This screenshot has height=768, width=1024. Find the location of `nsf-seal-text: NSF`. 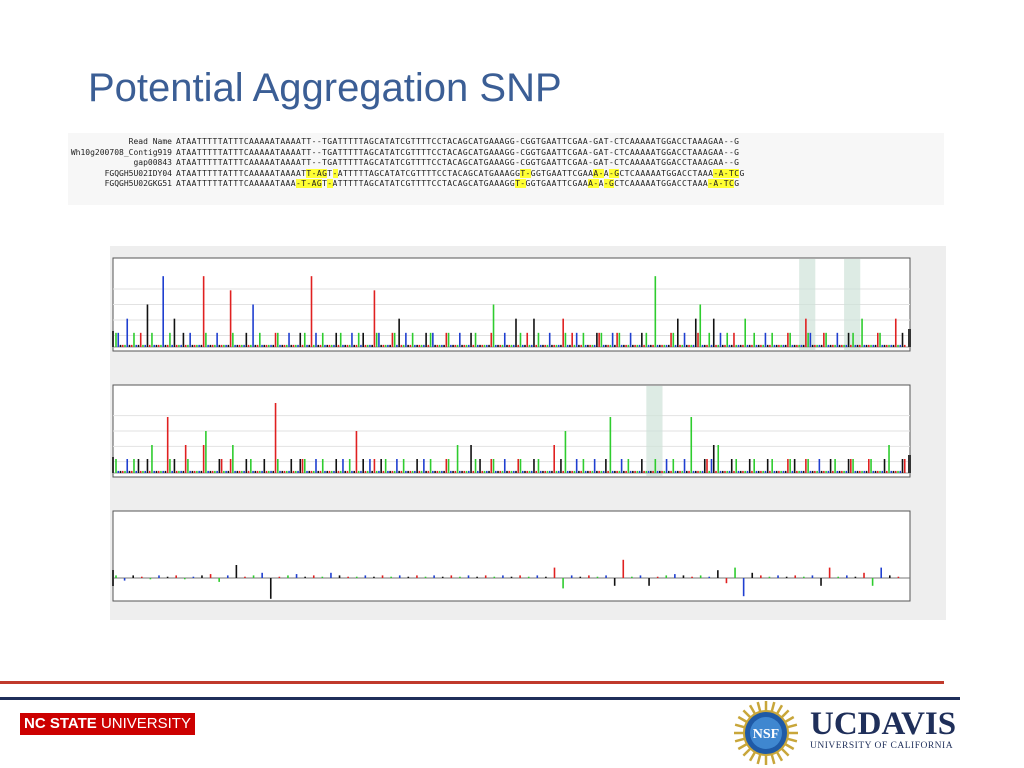

nsf-seal-text: NSF is located at coordinates (766, 734).